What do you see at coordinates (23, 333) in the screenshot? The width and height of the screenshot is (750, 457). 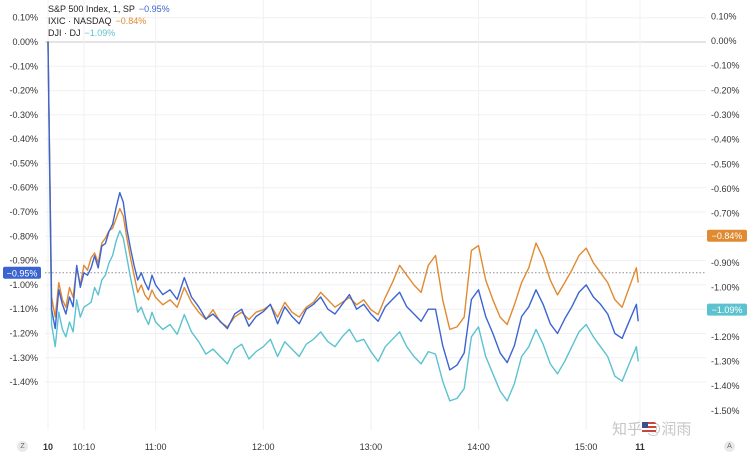 I see `left-tick-label: -1.20%` at bounding box center [23, 333].